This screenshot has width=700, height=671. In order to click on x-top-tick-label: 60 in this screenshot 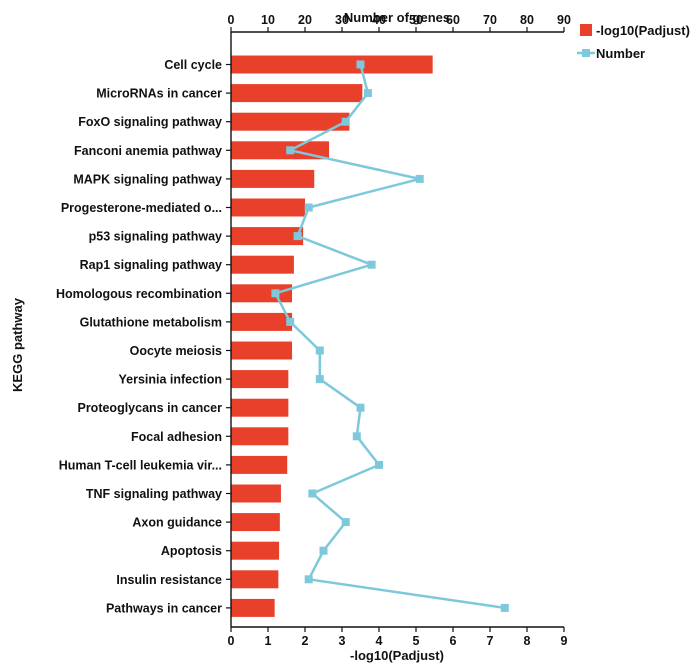, I will do `click(453, 20)`.